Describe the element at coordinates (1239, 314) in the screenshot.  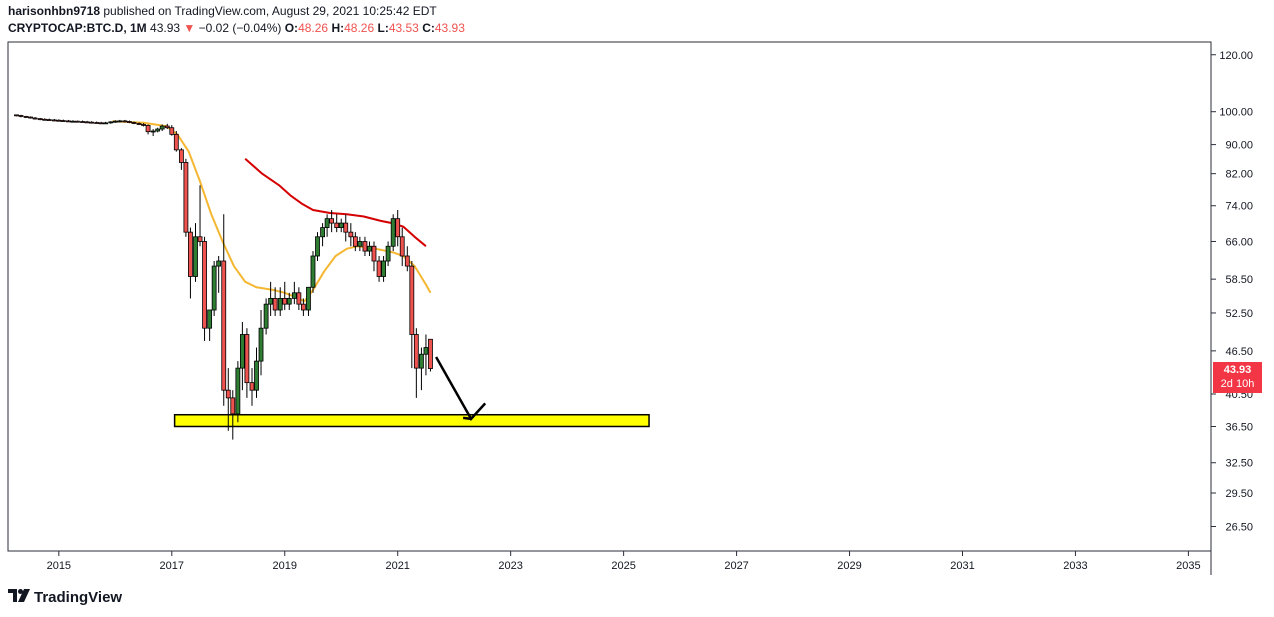
I see `y-tick-label: 52.50` at that location.